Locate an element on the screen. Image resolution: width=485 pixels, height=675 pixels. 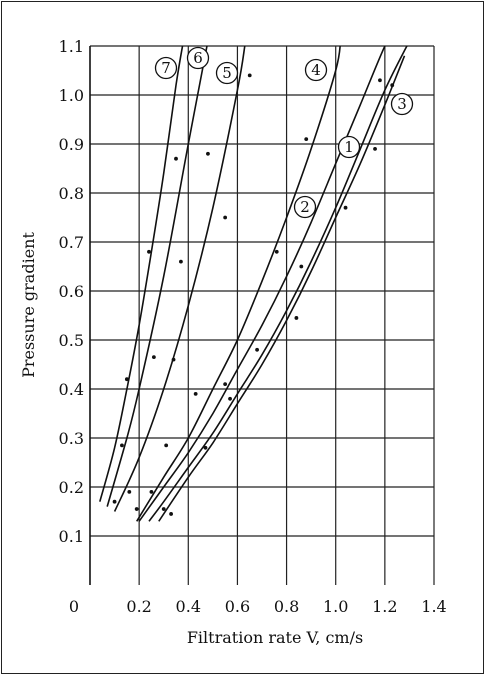
x-tick-label: 0 is located at coordinates (74, 606).